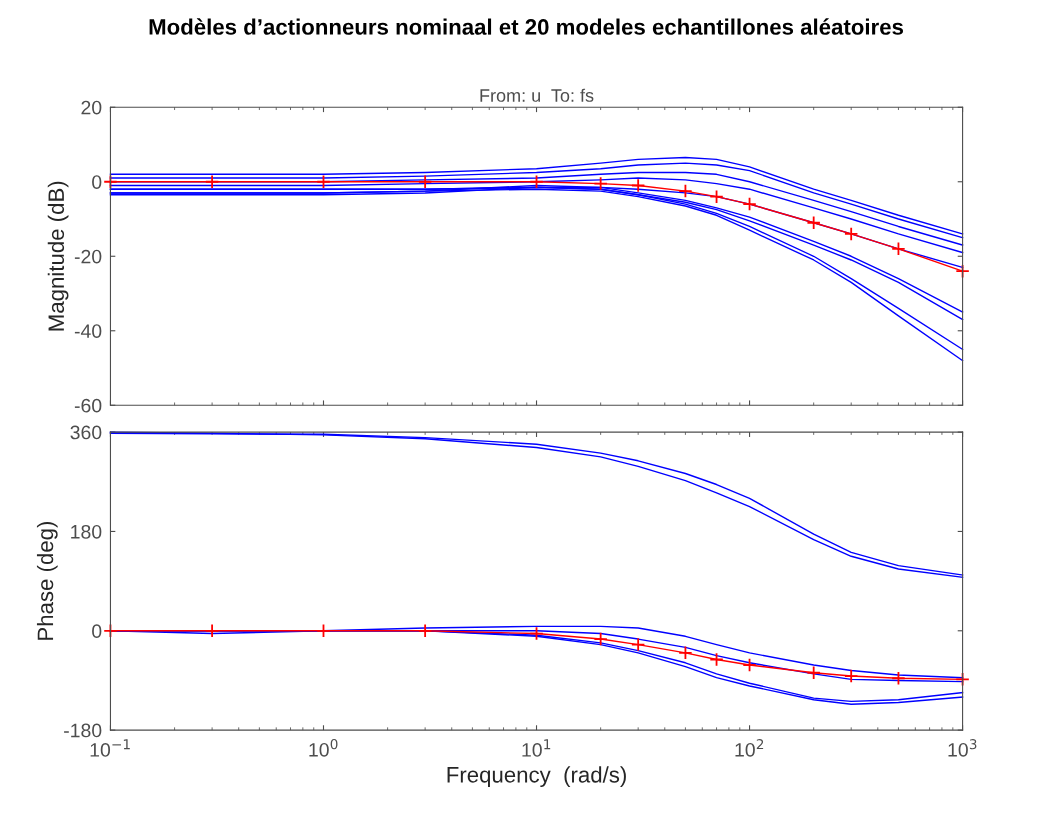 The width and height of the screenshot is (1052, 825). What do you see at coordinates (536, 777) in the screenshot?
I see `x-axis-title: Frequency (rad/s)` at bounding box center [536, 777].